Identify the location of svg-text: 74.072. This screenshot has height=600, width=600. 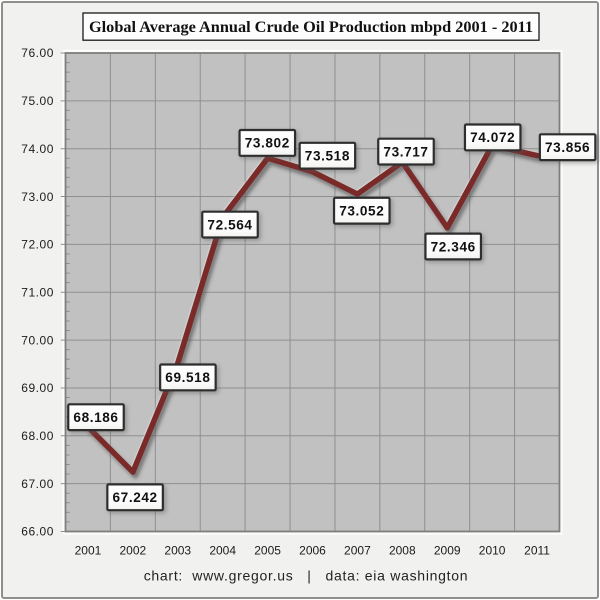
(492, 137).